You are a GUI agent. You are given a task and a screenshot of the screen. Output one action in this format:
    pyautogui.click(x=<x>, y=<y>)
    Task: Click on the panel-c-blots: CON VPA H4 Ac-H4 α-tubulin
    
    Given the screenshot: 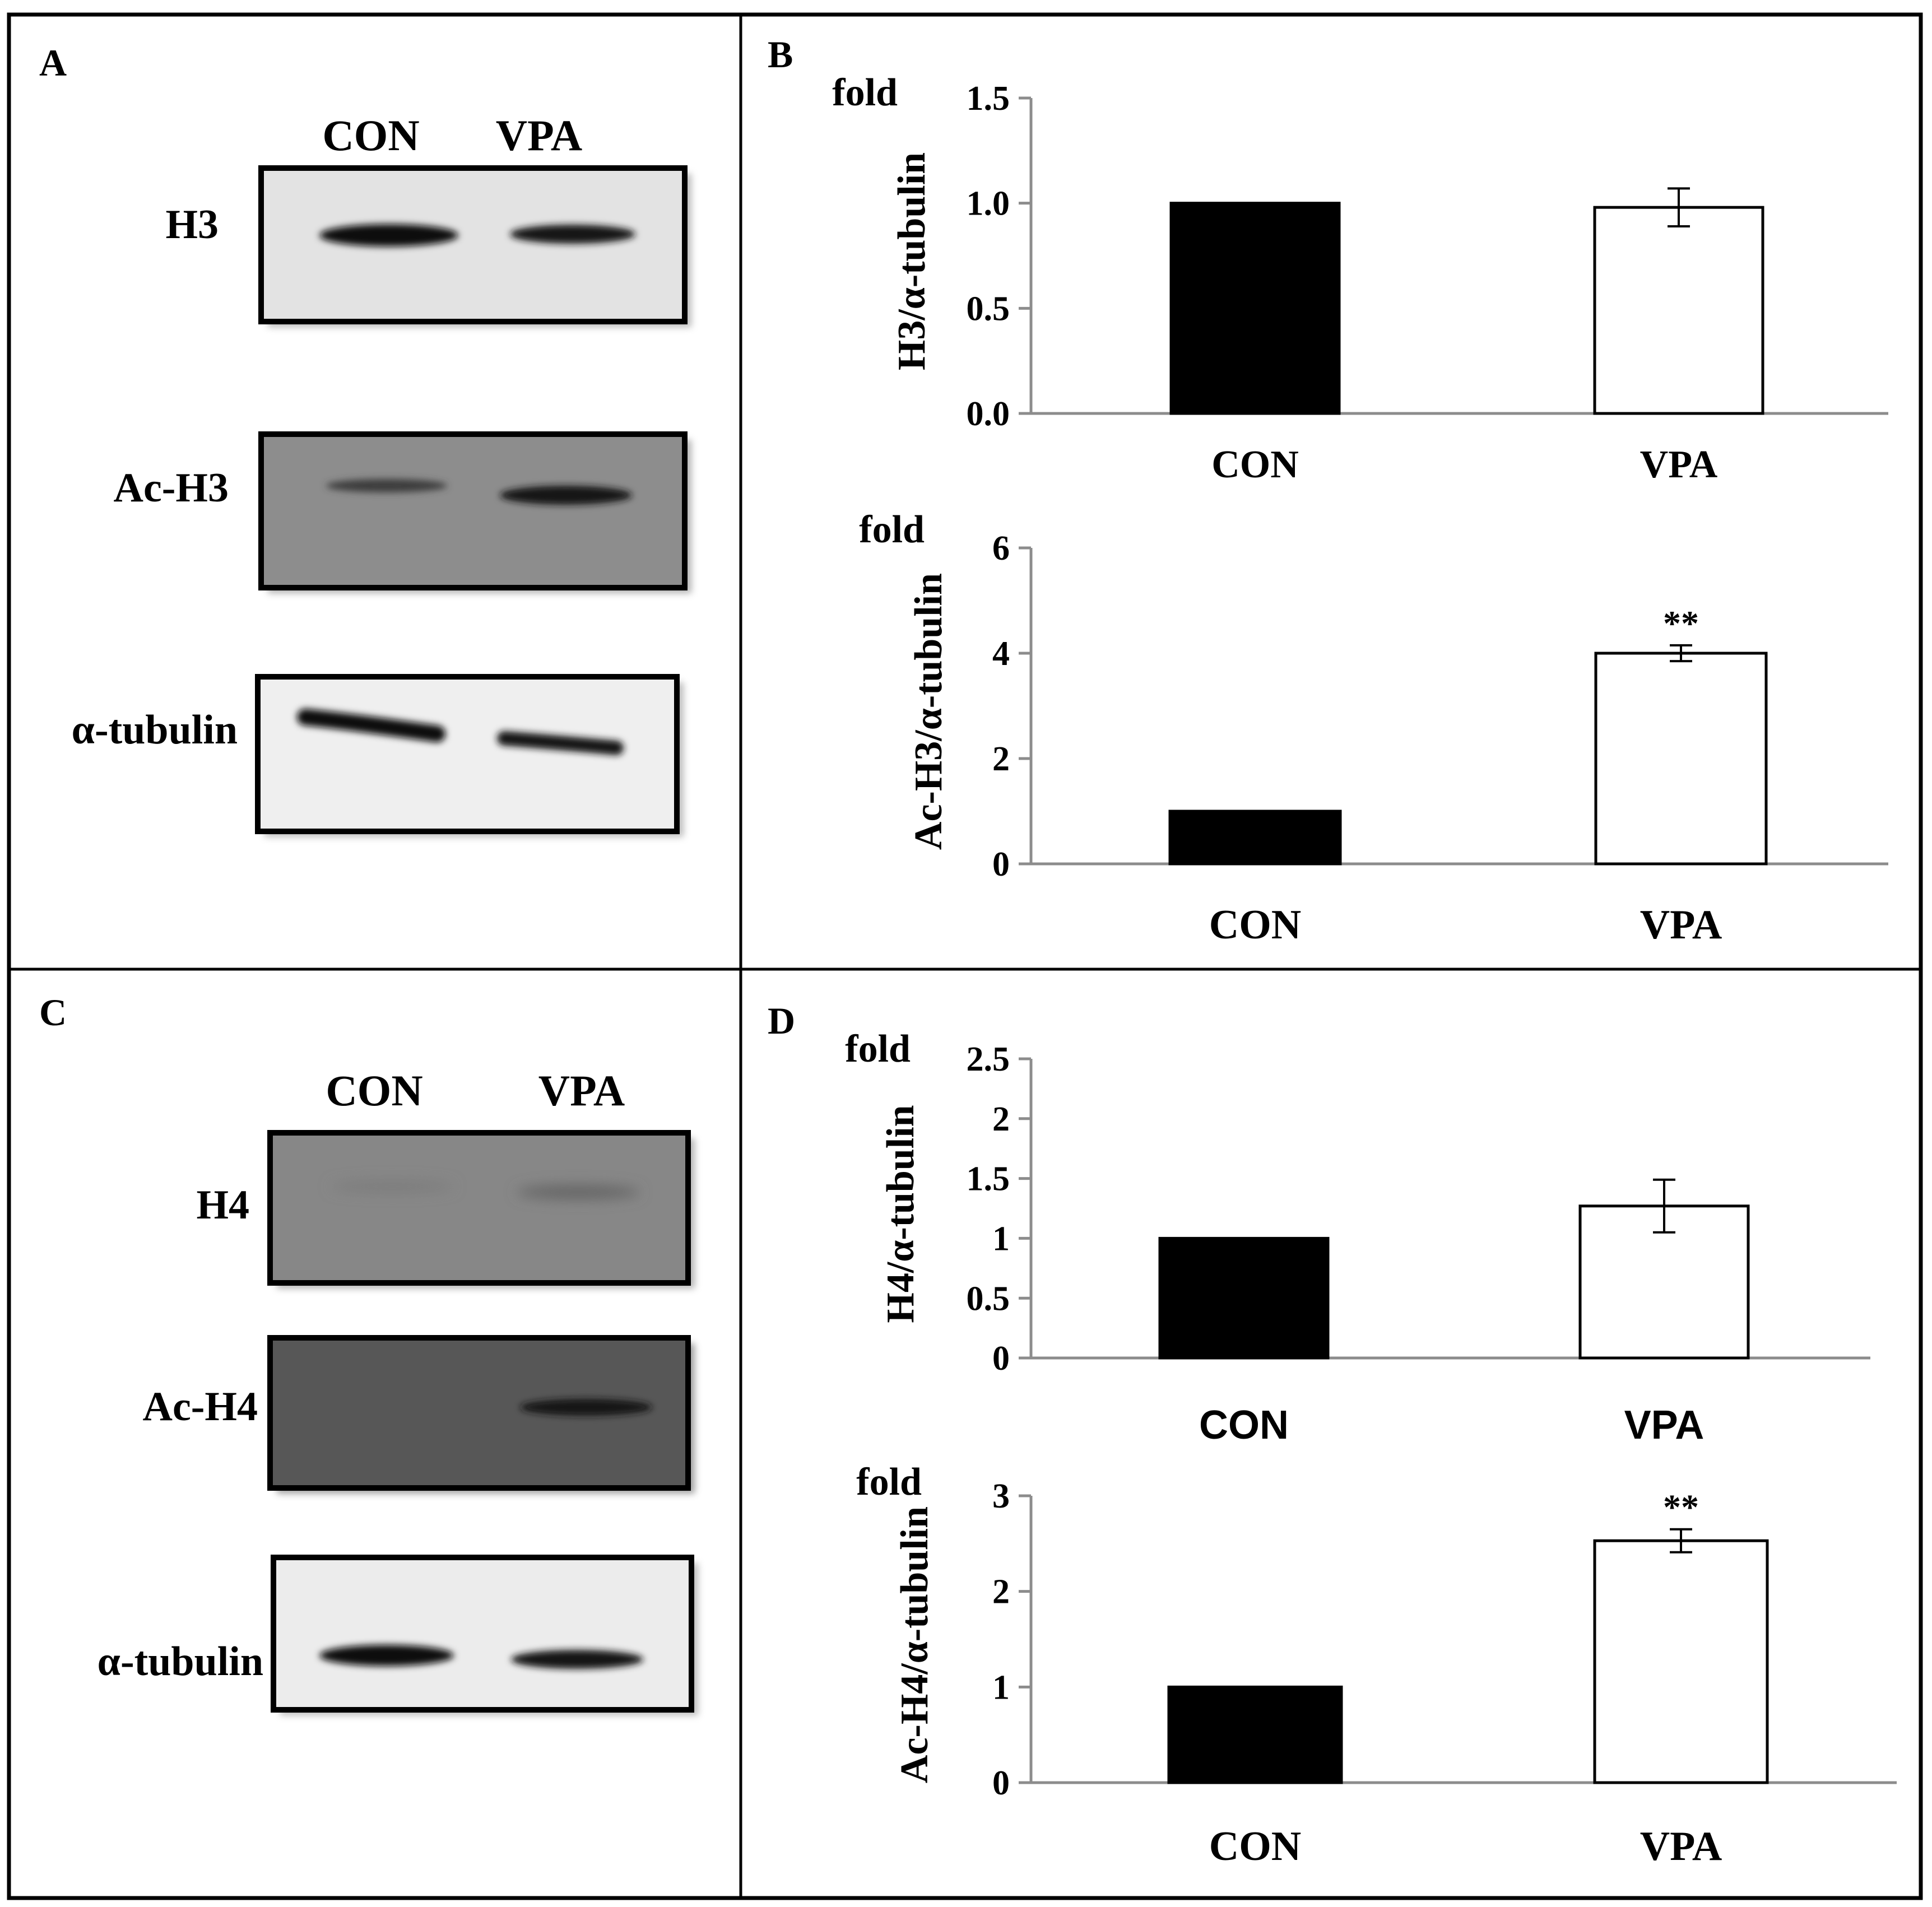 What is the action you would take?
    pyautogui.click(x=398, y=1390)
    